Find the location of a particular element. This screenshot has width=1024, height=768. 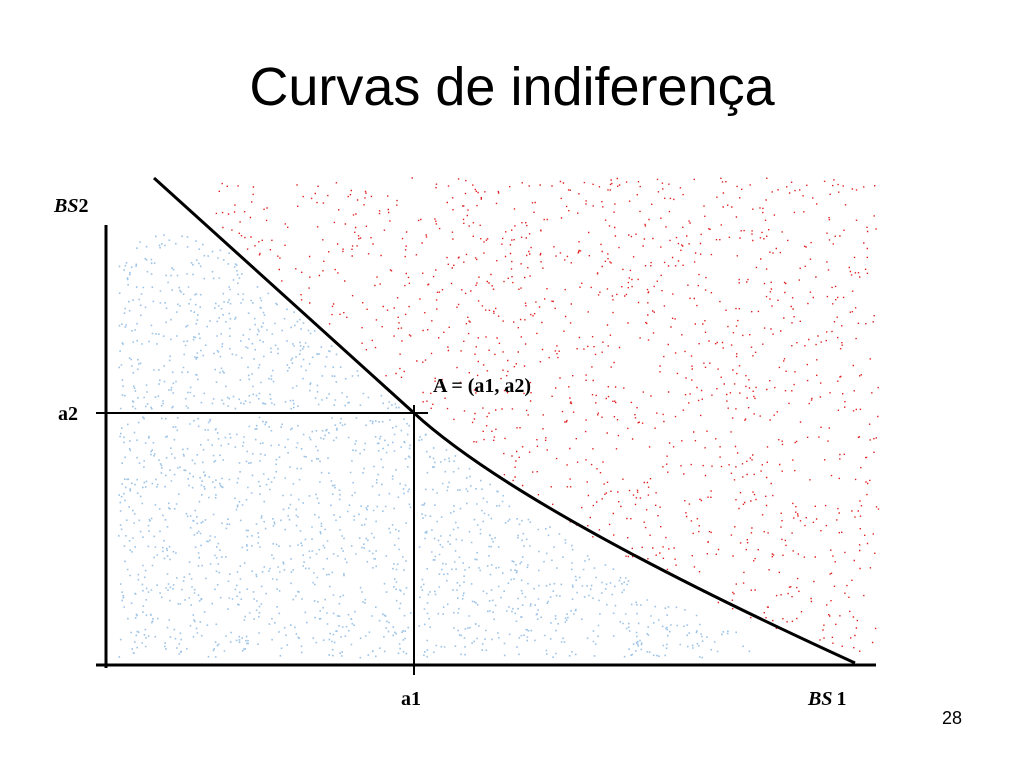

y-tick-label-a2: a2 is located at coordinates (68, 414).